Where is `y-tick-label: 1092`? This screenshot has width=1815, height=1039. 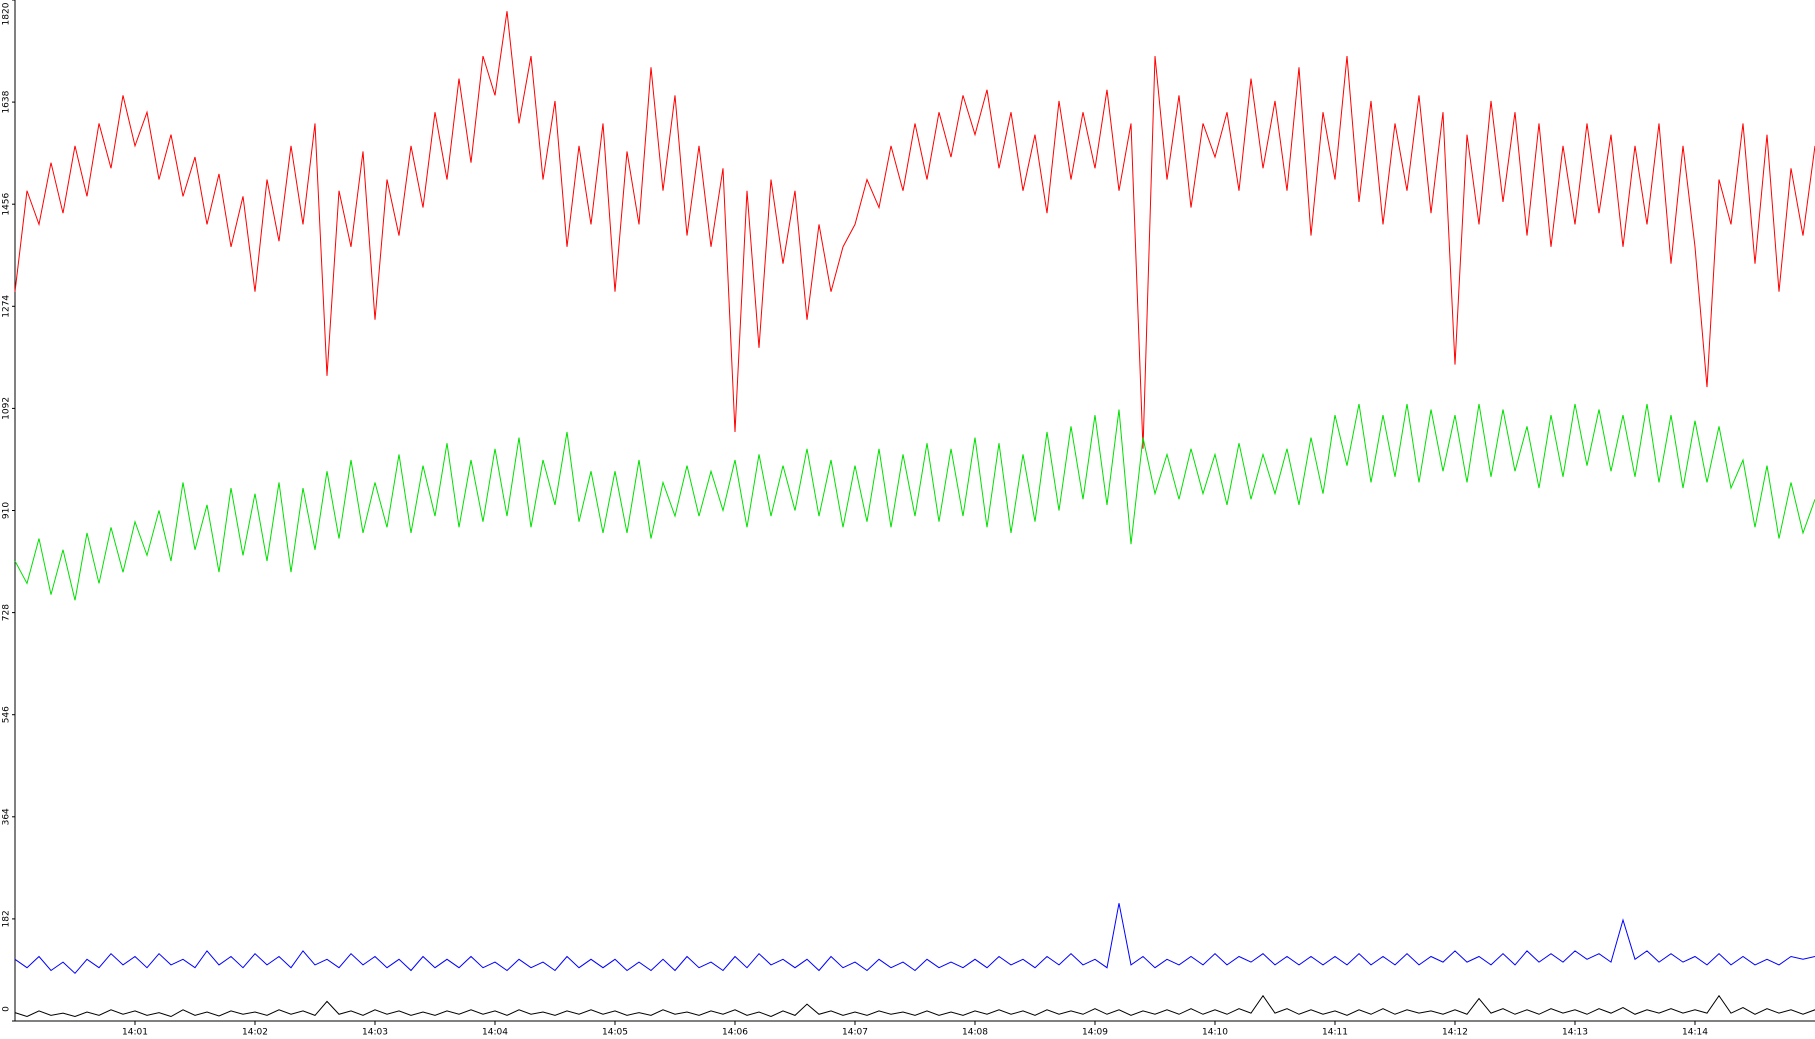
y-tick-label: 1092 is located at coordinates (7, 408).